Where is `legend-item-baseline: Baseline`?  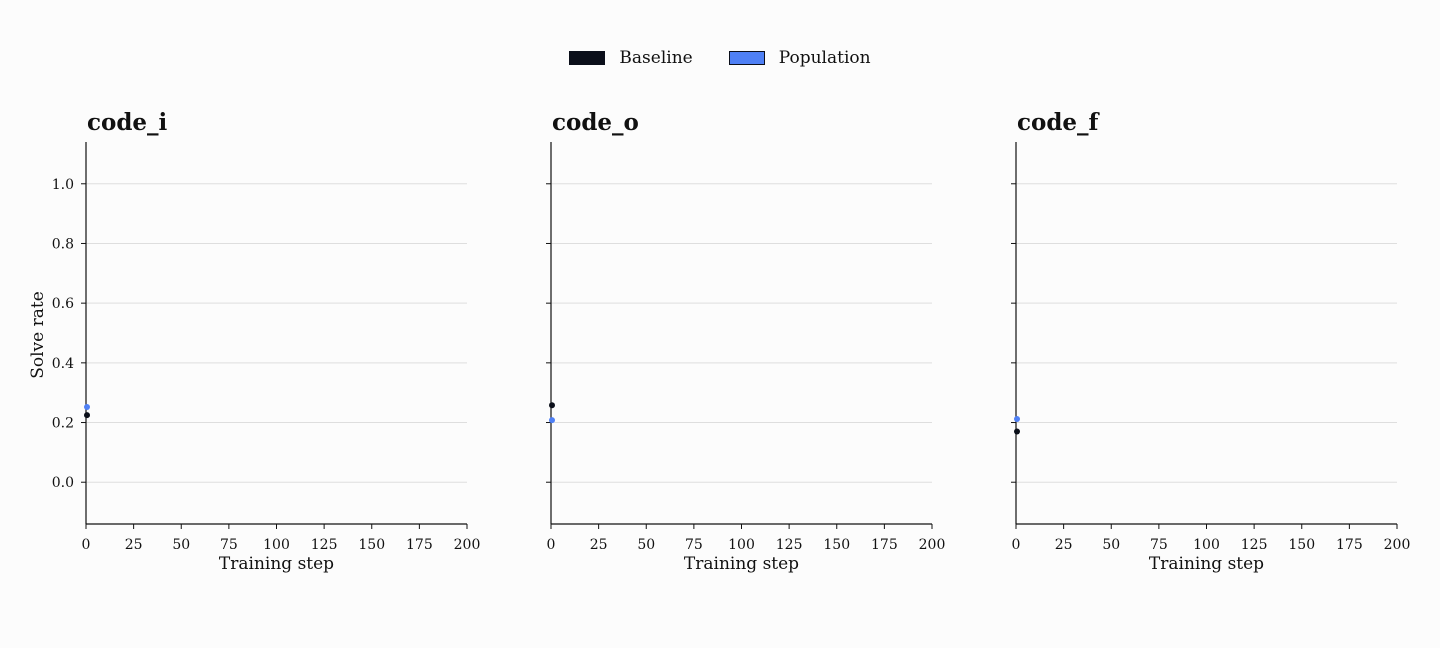 legend-item-baseline: Baseline is located at coordinates (631, 58).